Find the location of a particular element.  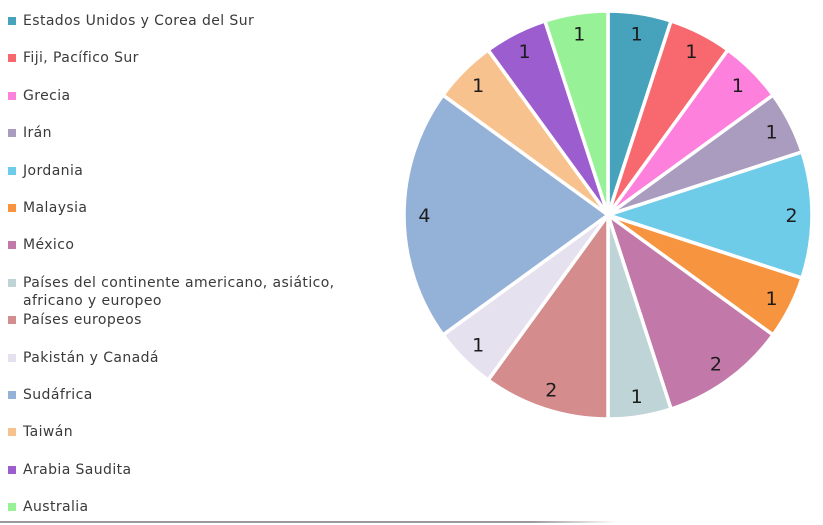

legend-item: Pakistán y Canadá is located at coordinates (194, 358).